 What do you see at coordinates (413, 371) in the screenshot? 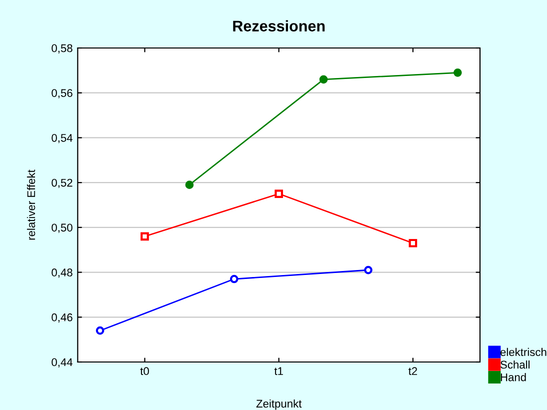
I see `x-tick-label: t2` at bounding box center [413, 371].